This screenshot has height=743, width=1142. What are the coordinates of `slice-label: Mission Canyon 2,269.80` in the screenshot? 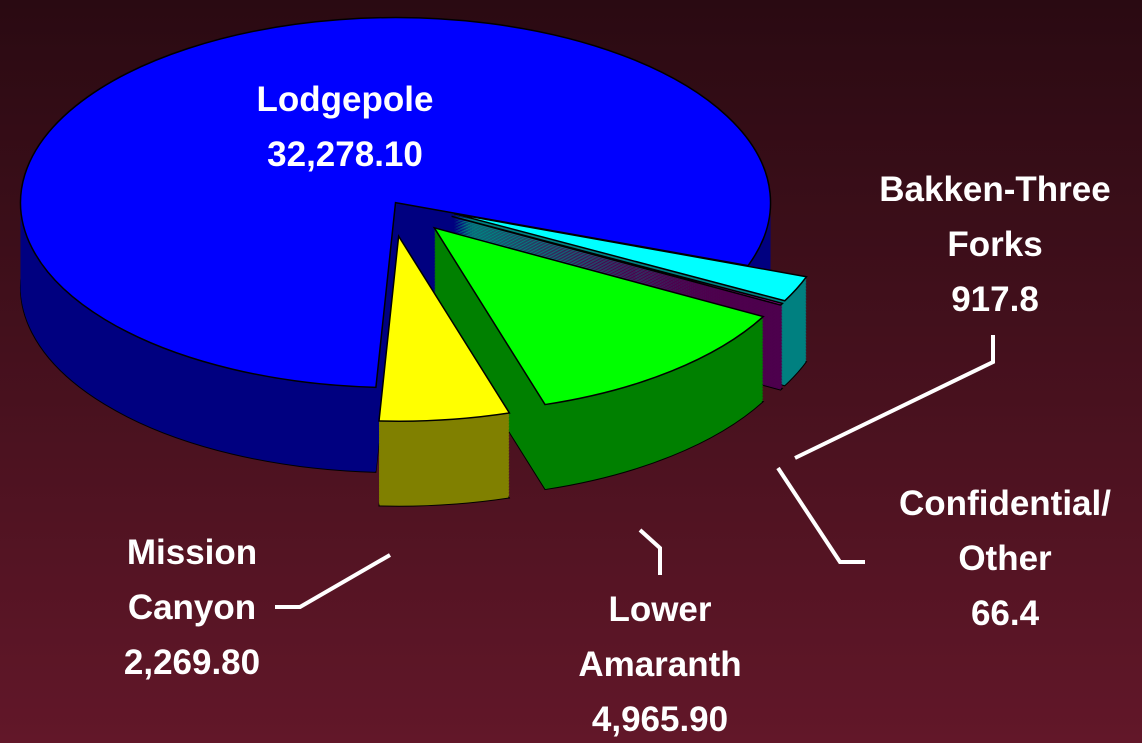 It's located at (192, 607).